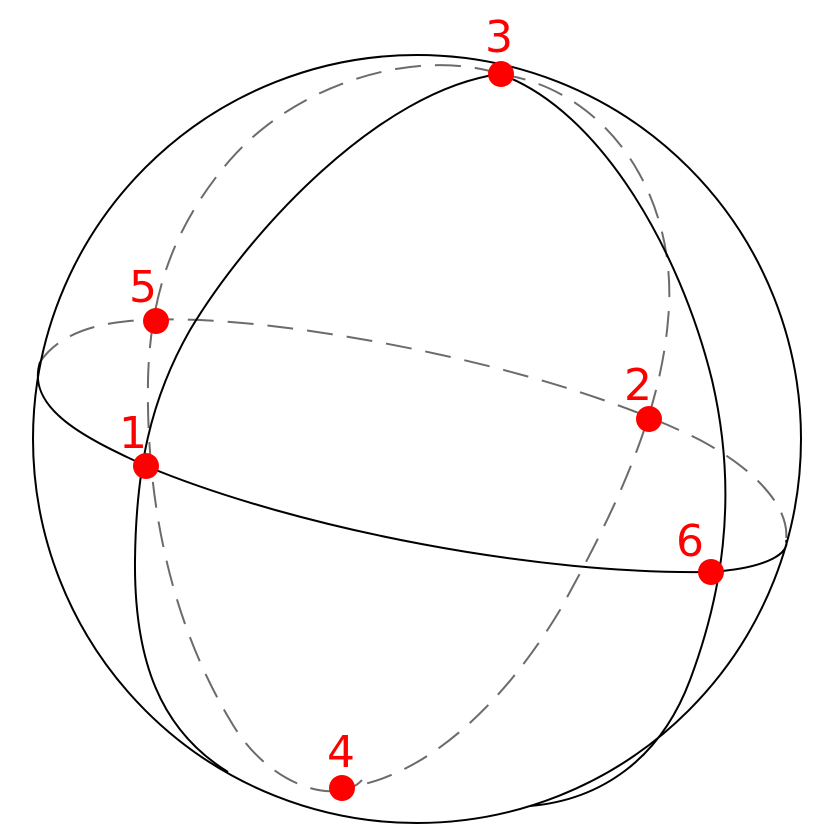 The height and width of the screenshot is (833, 833). What do you see at coordinates (499, 37) in the screenshot?
I see `label-3: 3` at bounding box center [499, 37].